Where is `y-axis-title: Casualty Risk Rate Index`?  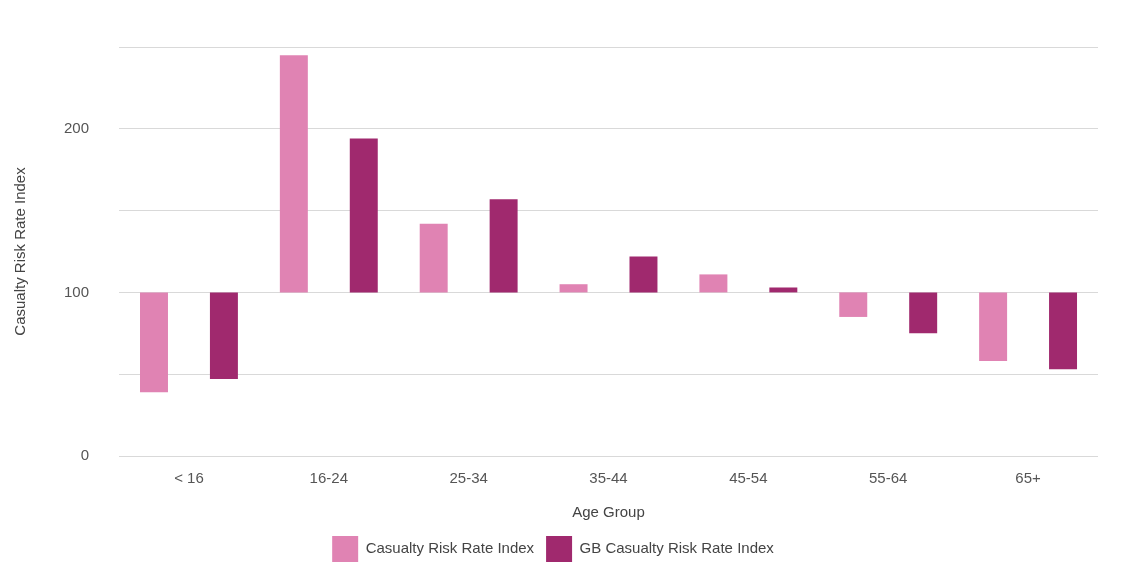 y-axis-title: Casualty Risk Rate Index is located at coordinates (20, 251).